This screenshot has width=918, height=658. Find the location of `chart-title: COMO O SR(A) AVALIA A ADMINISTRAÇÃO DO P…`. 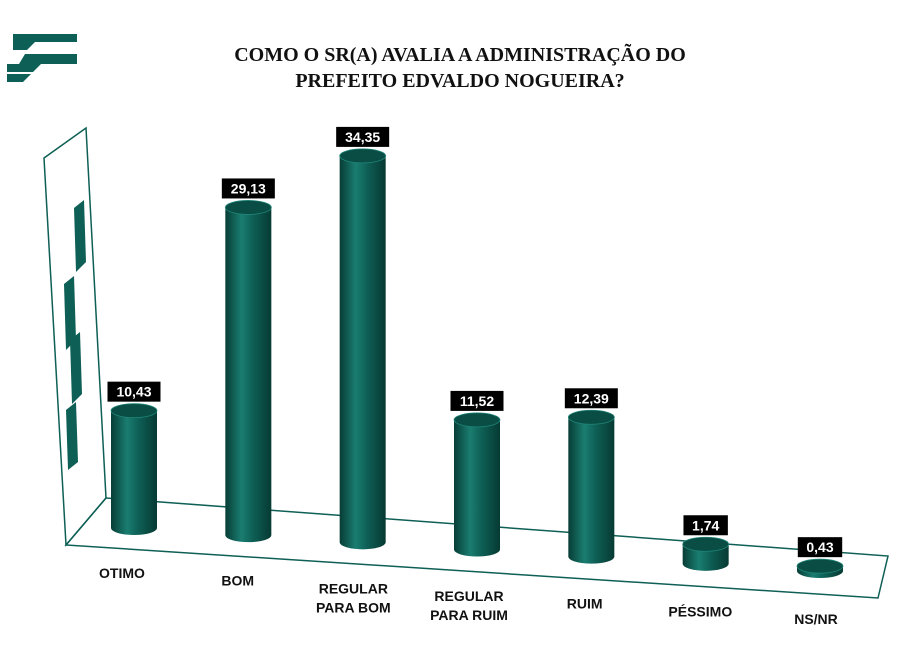

chart-title: COMO O SR(A) AVALIA A ADMINISTRAÇÃO DO P… is located at coordinates (460, 68).